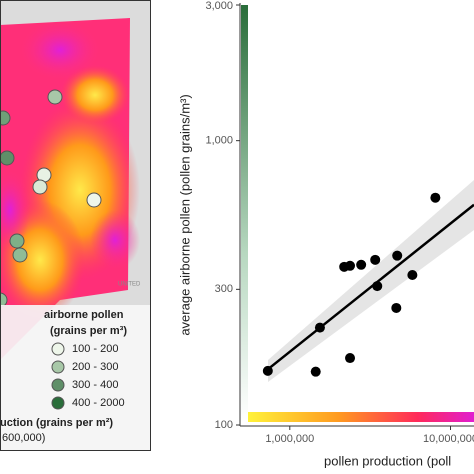 The height and width of the screenshot is (474, 474). I want to click on legend-entry: 300 - 400, so click(95, 385).